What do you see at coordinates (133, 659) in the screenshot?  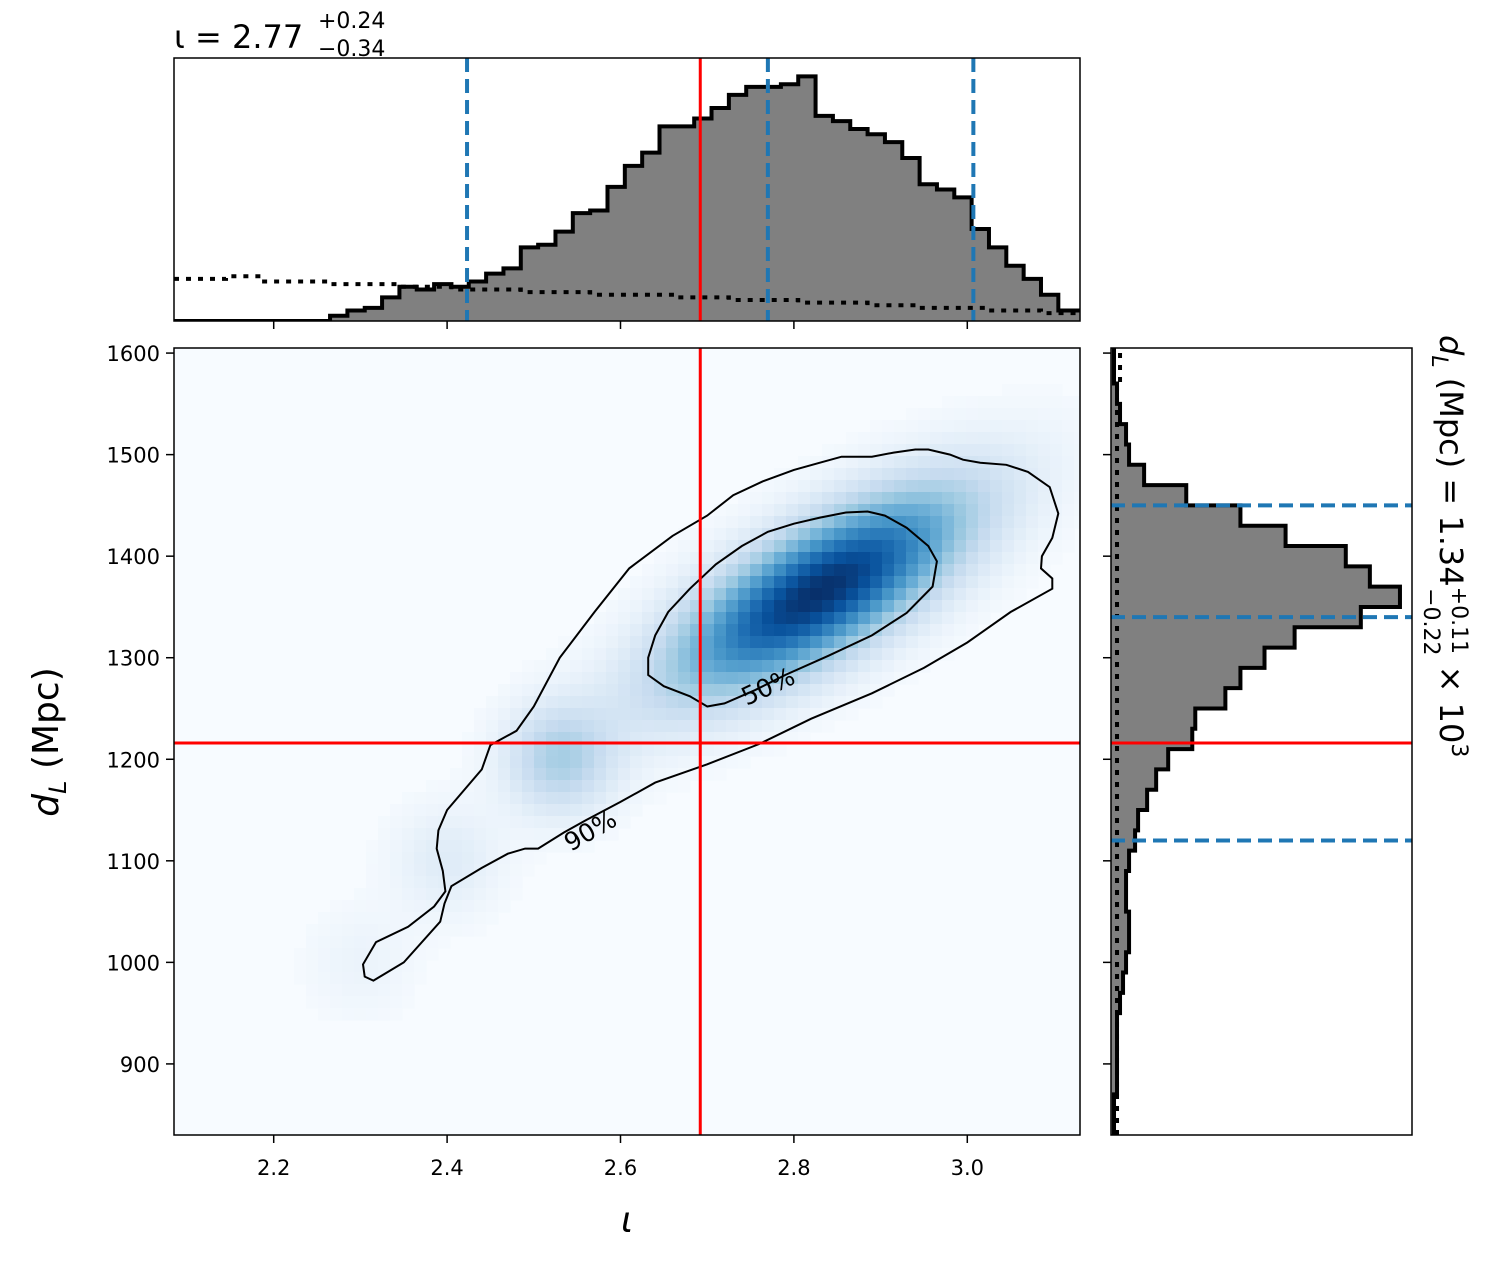 I see `y-tick-label: 1300` at bounding box center [133, 659].